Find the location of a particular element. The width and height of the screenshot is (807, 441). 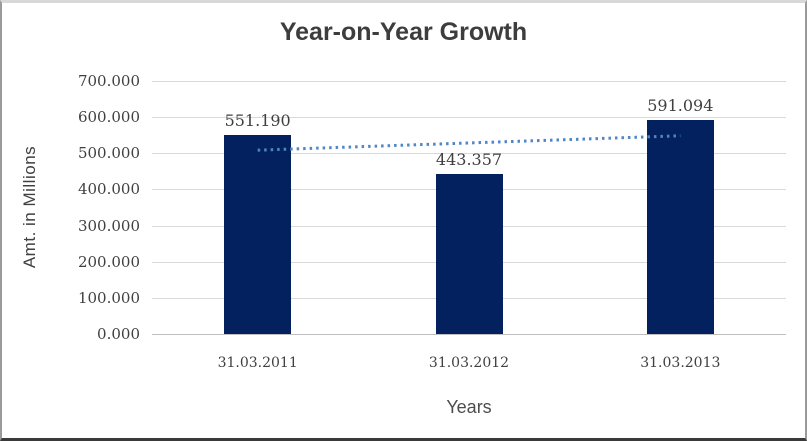

y-tick-label: 700.000 is located at coordinates (108, 81).